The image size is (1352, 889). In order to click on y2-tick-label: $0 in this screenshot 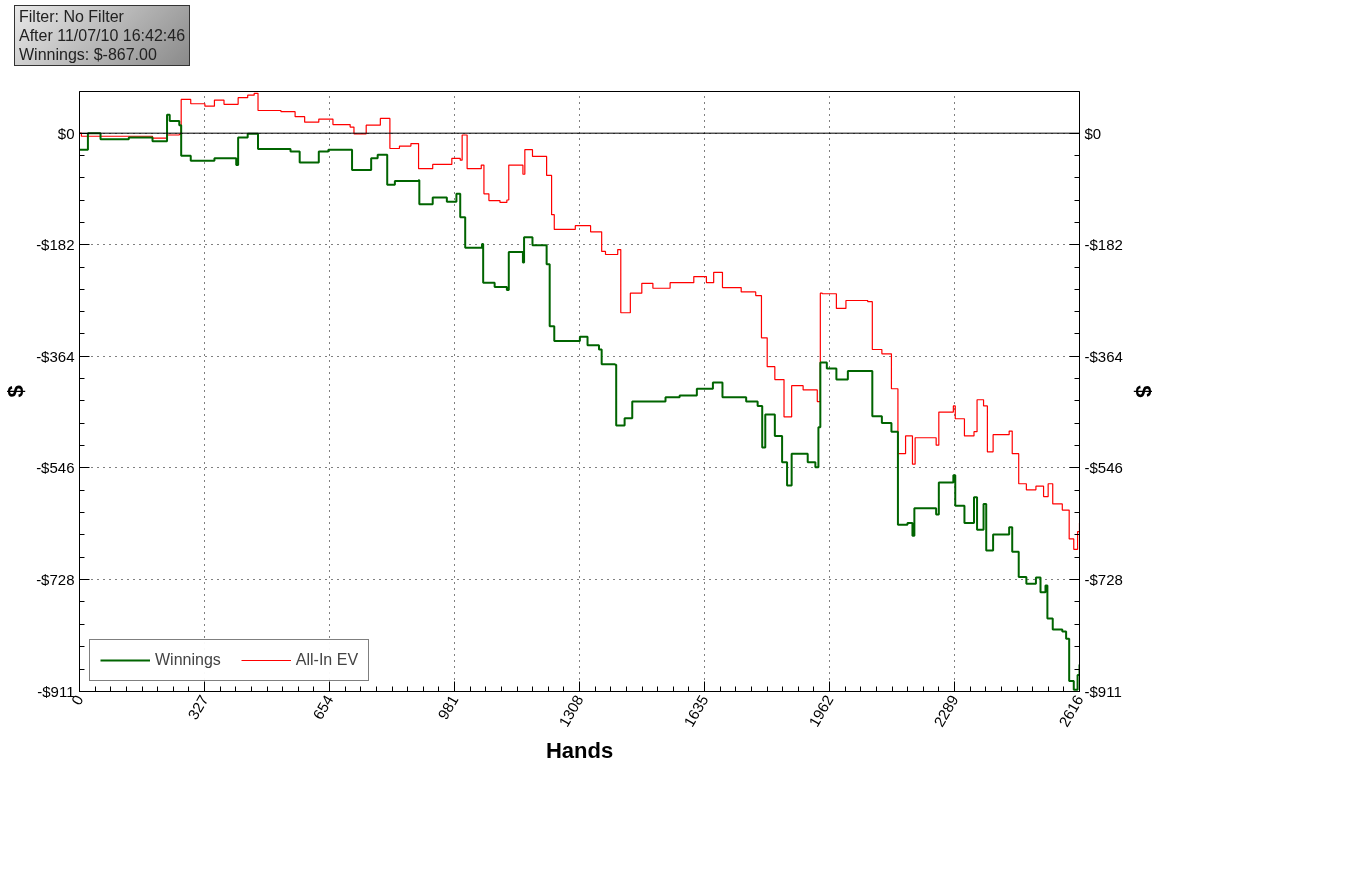, I will do `click(1093, 133)`.